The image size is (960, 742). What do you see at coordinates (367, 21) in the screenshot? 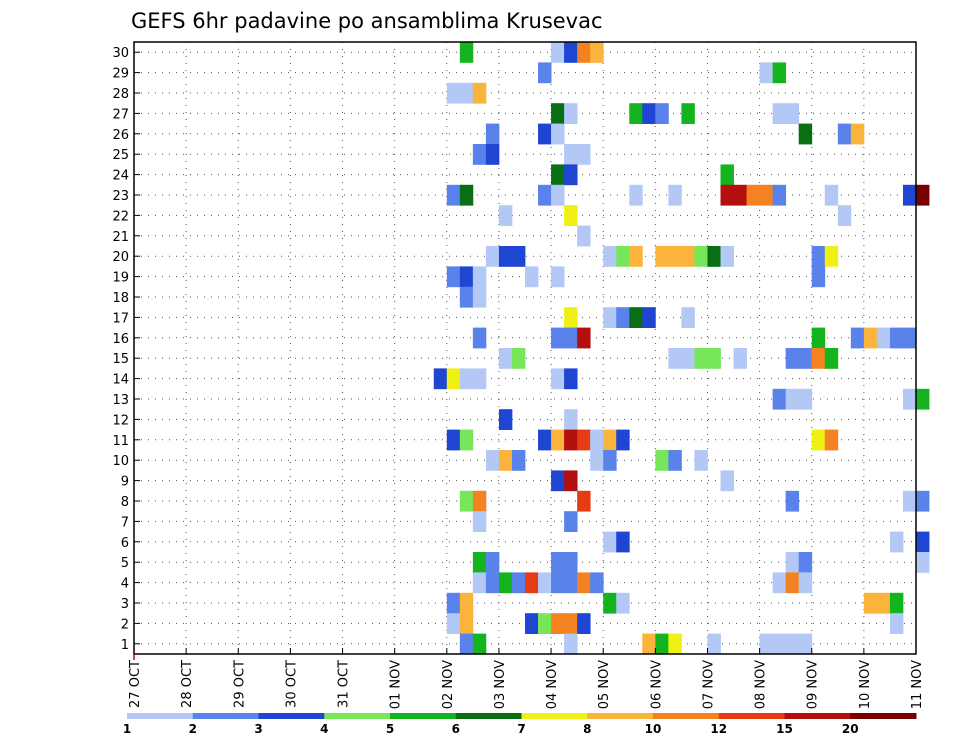
I see `chart-title: GEFS 6hr padavine po ansamblima Krusevac` at bounding box center [367, 21].